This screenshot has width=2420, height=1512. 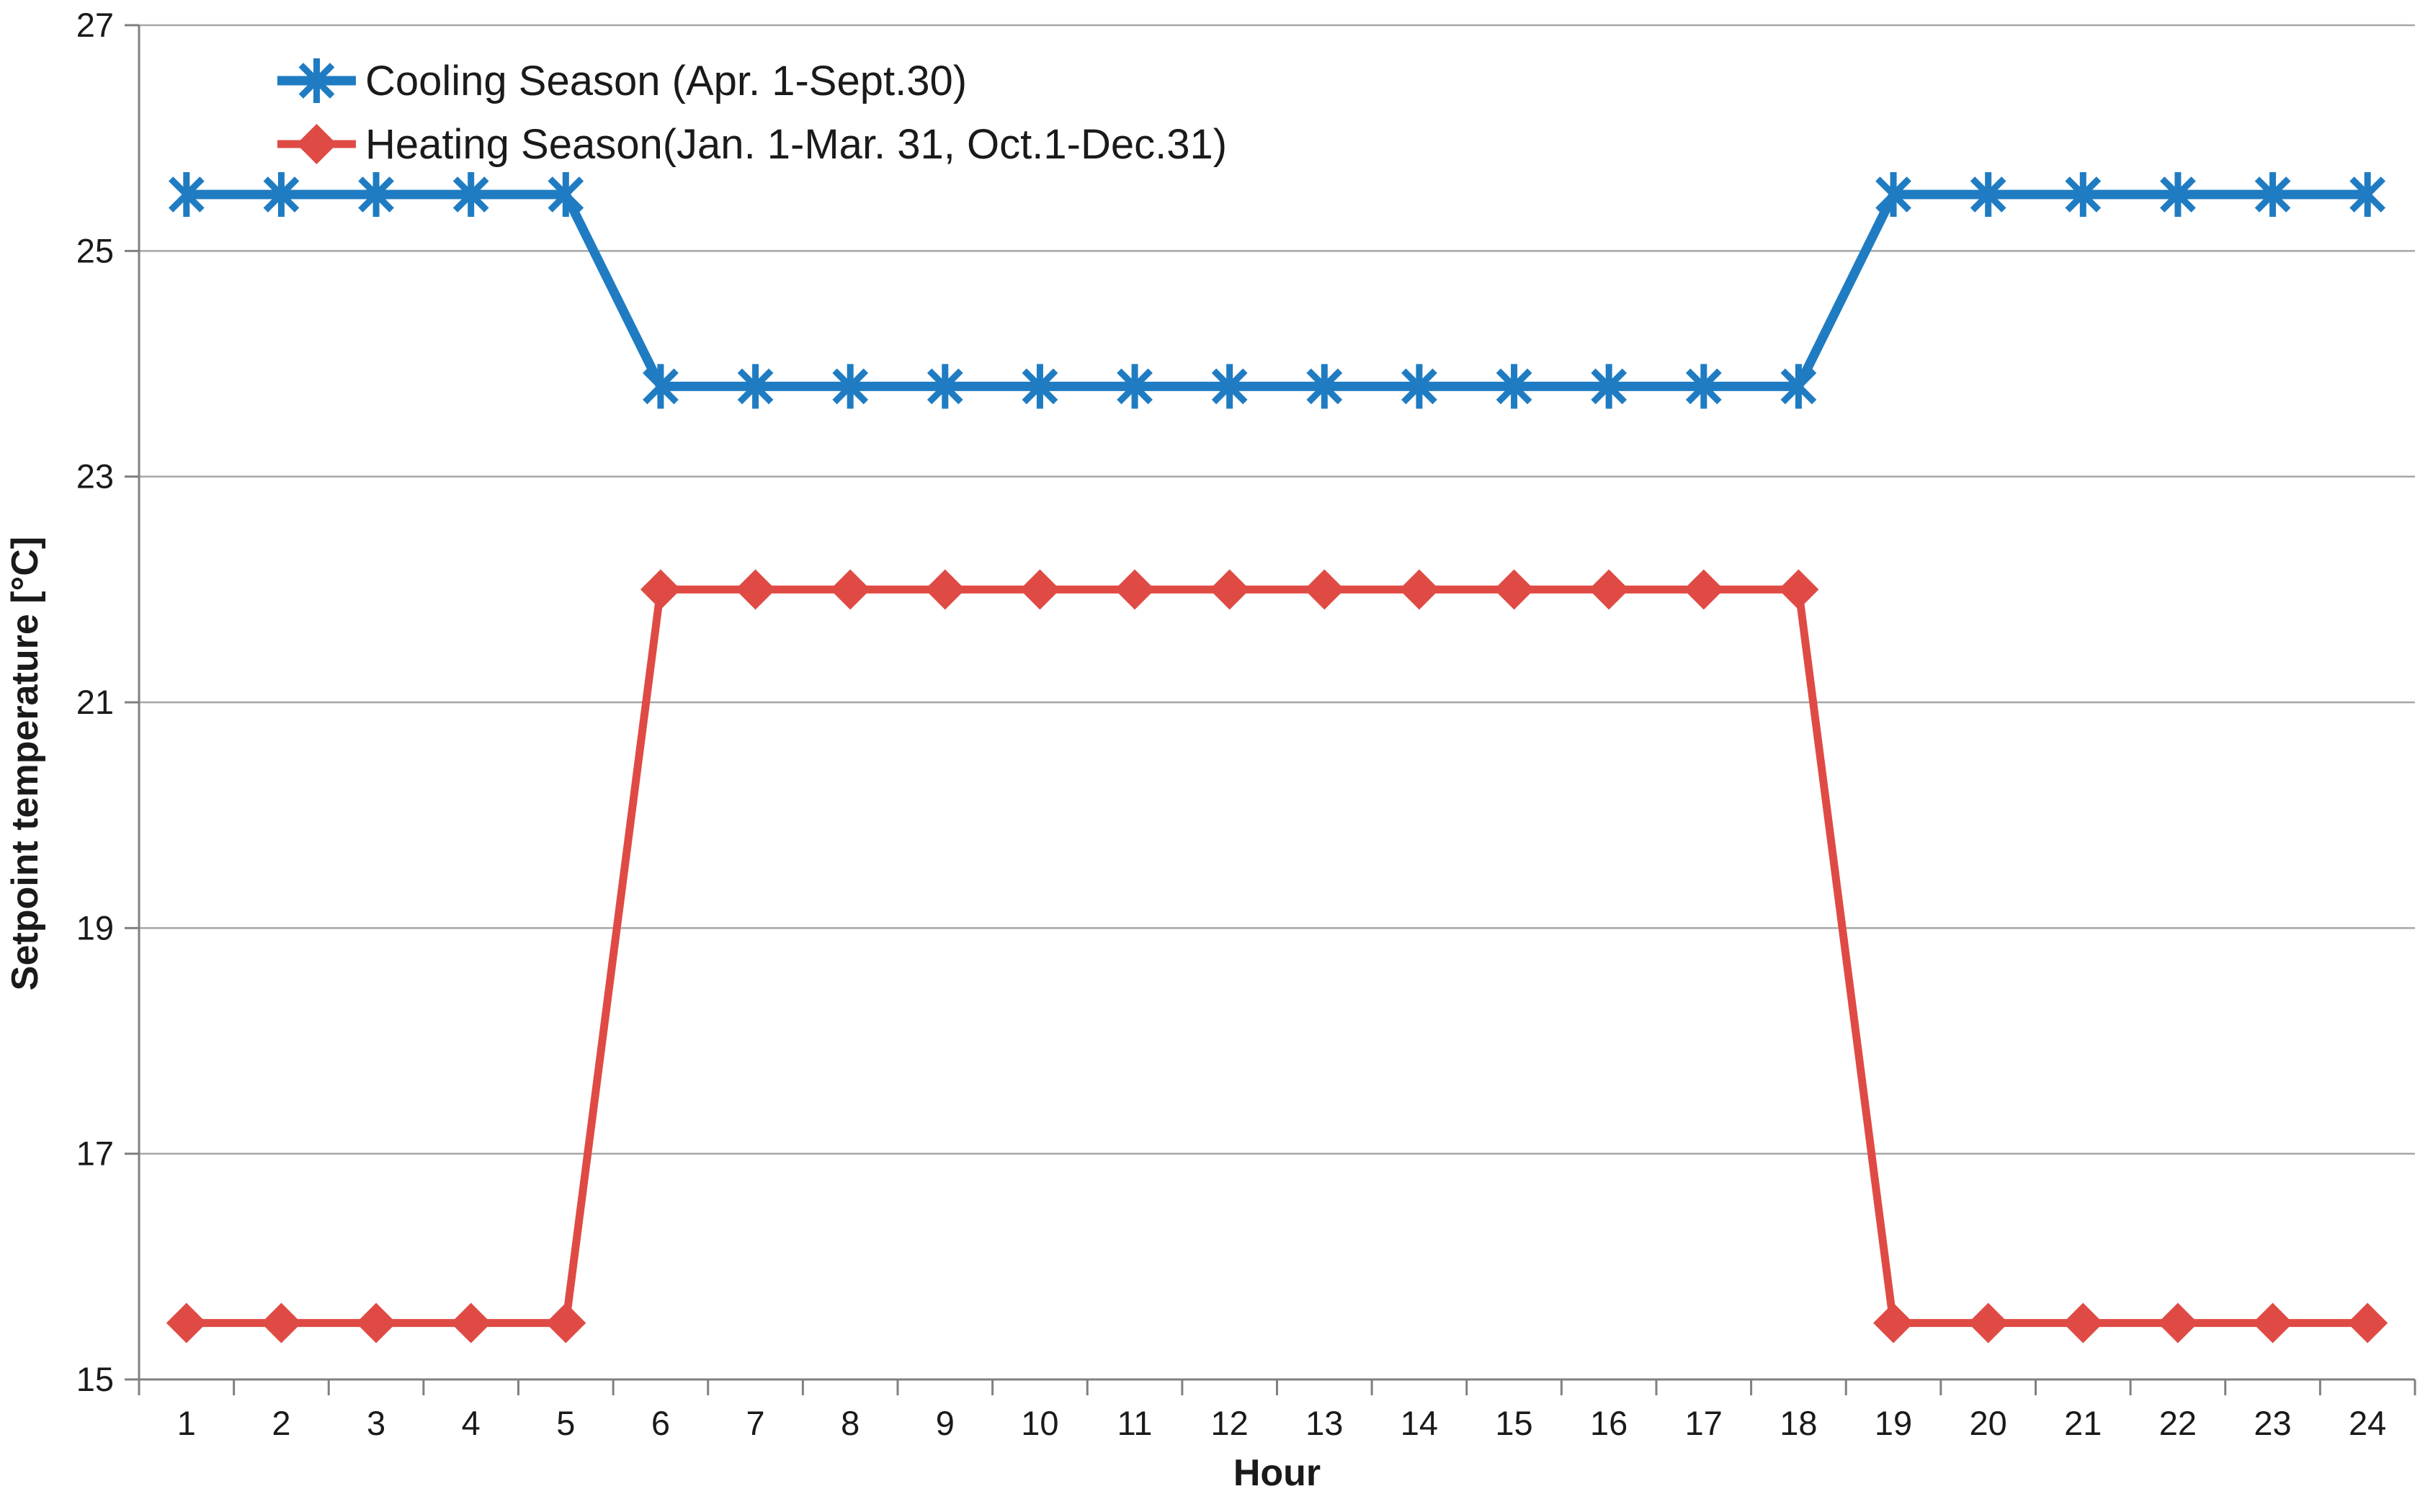 What do you see at coordinates (376, 1423) in the screenshot?
I see `x-tick-label: 3` at bounding box center [376, 1423].